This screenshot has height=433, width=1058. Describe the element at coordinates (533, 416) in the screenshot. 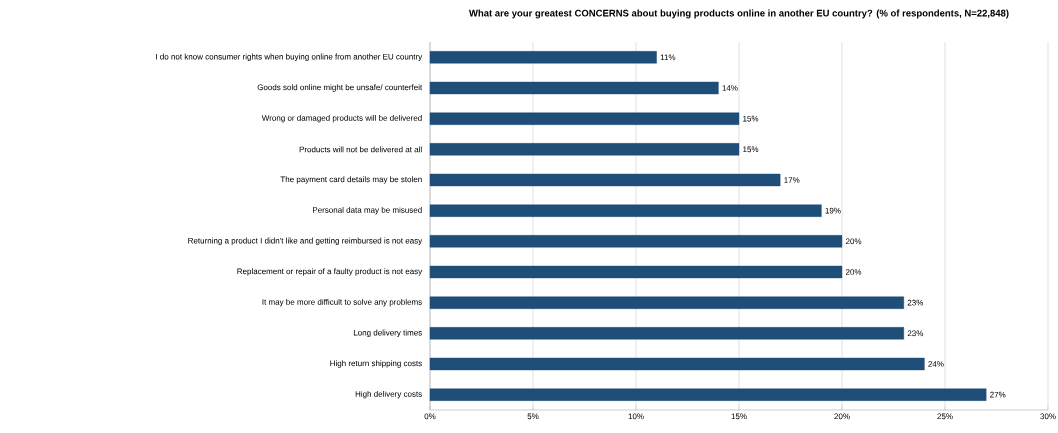

I see `x-tick-label: 5%` at that location.